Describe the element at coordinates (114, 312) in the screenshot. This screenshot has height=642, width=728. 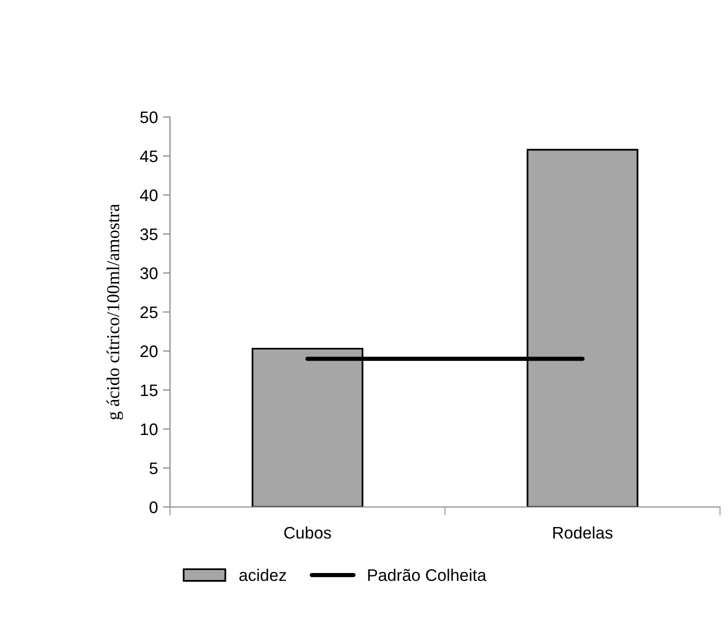
I see `y-axis-title: g ácido cítrico/100ml/amostra` at that location.